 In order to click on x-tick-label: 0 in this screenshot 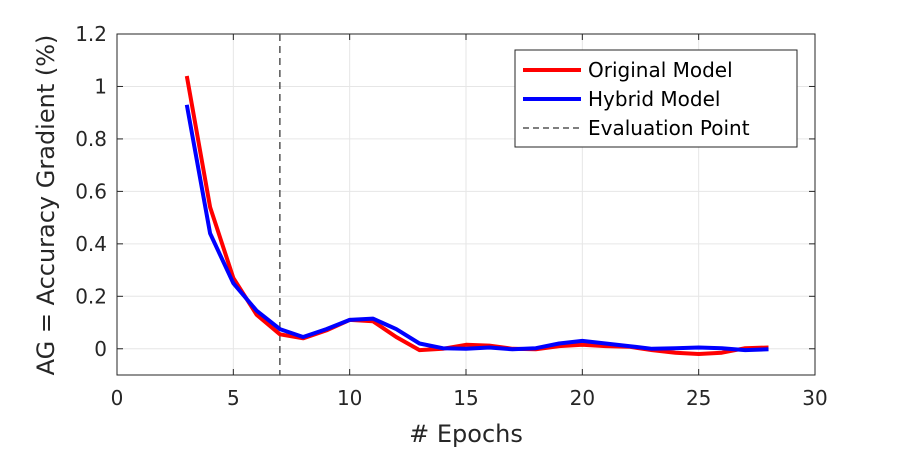, I will do `click(117, 398)`.